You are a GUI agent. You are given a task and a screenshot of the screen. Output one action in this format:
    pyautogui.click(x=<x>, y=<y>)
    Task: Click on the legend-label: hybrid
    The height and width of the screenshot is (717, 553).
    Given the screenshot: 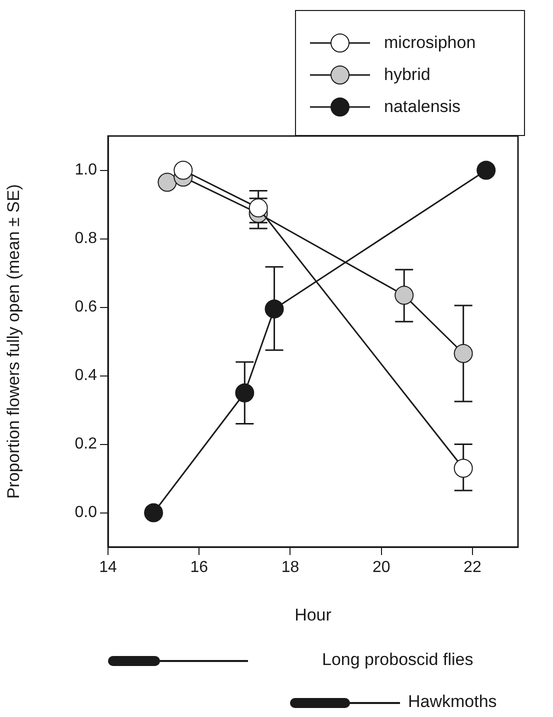 What is the action you would take?
    pyautogui.click(x=407, y=75)
    